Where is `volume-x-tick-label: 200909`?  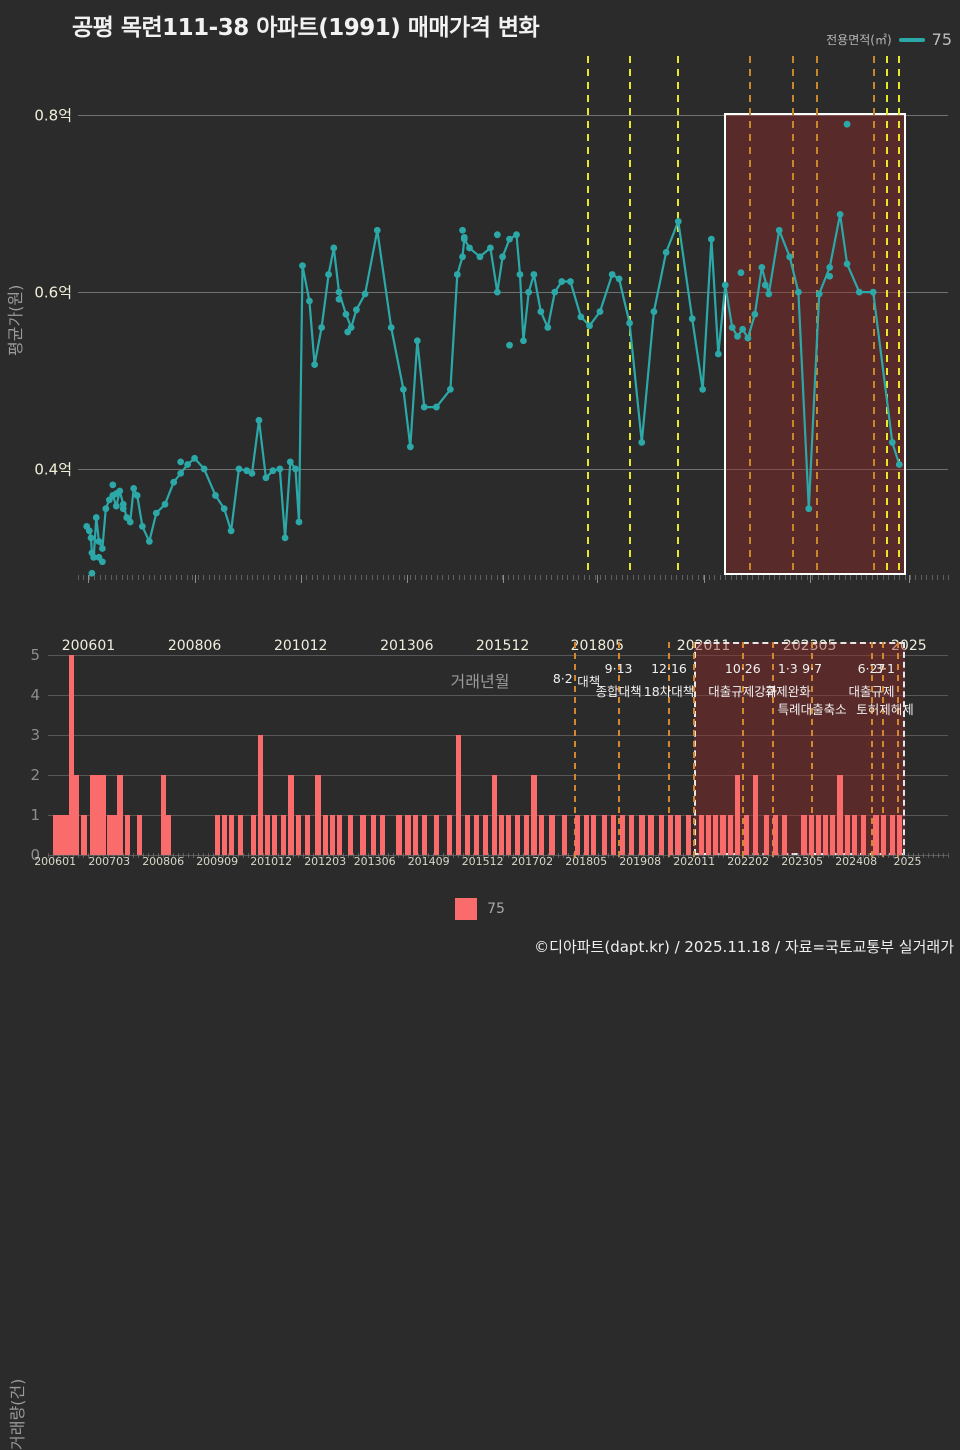
volume-x-tick-label: 200909 is located at coordinates (217, 861).